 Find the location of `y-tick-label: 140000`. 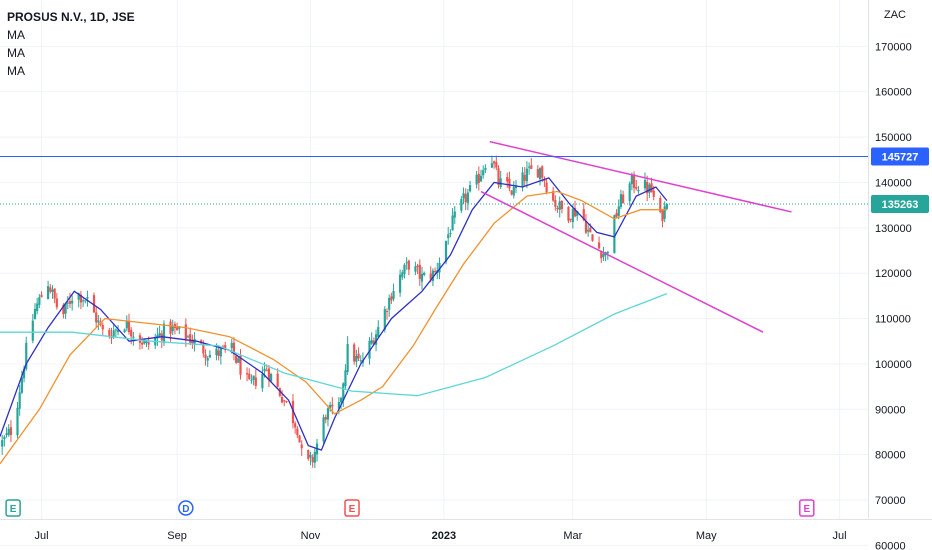

y-tick-label: 140000 is located at coordinates (893, 183).